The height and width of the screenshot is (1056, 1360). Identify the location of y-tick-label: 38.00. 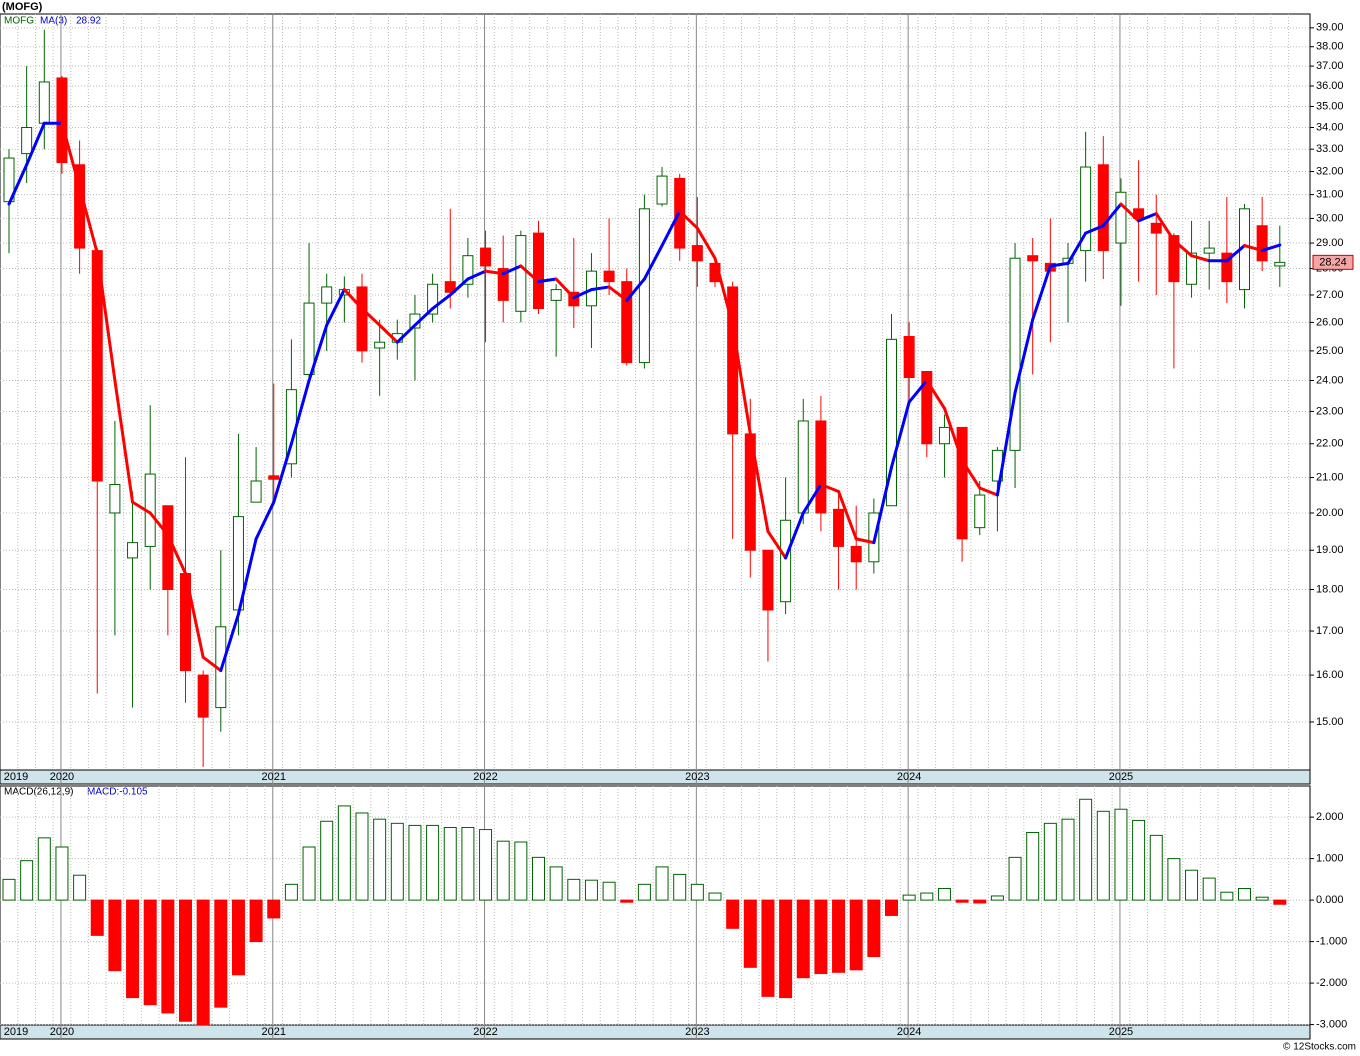
(1330, 47).